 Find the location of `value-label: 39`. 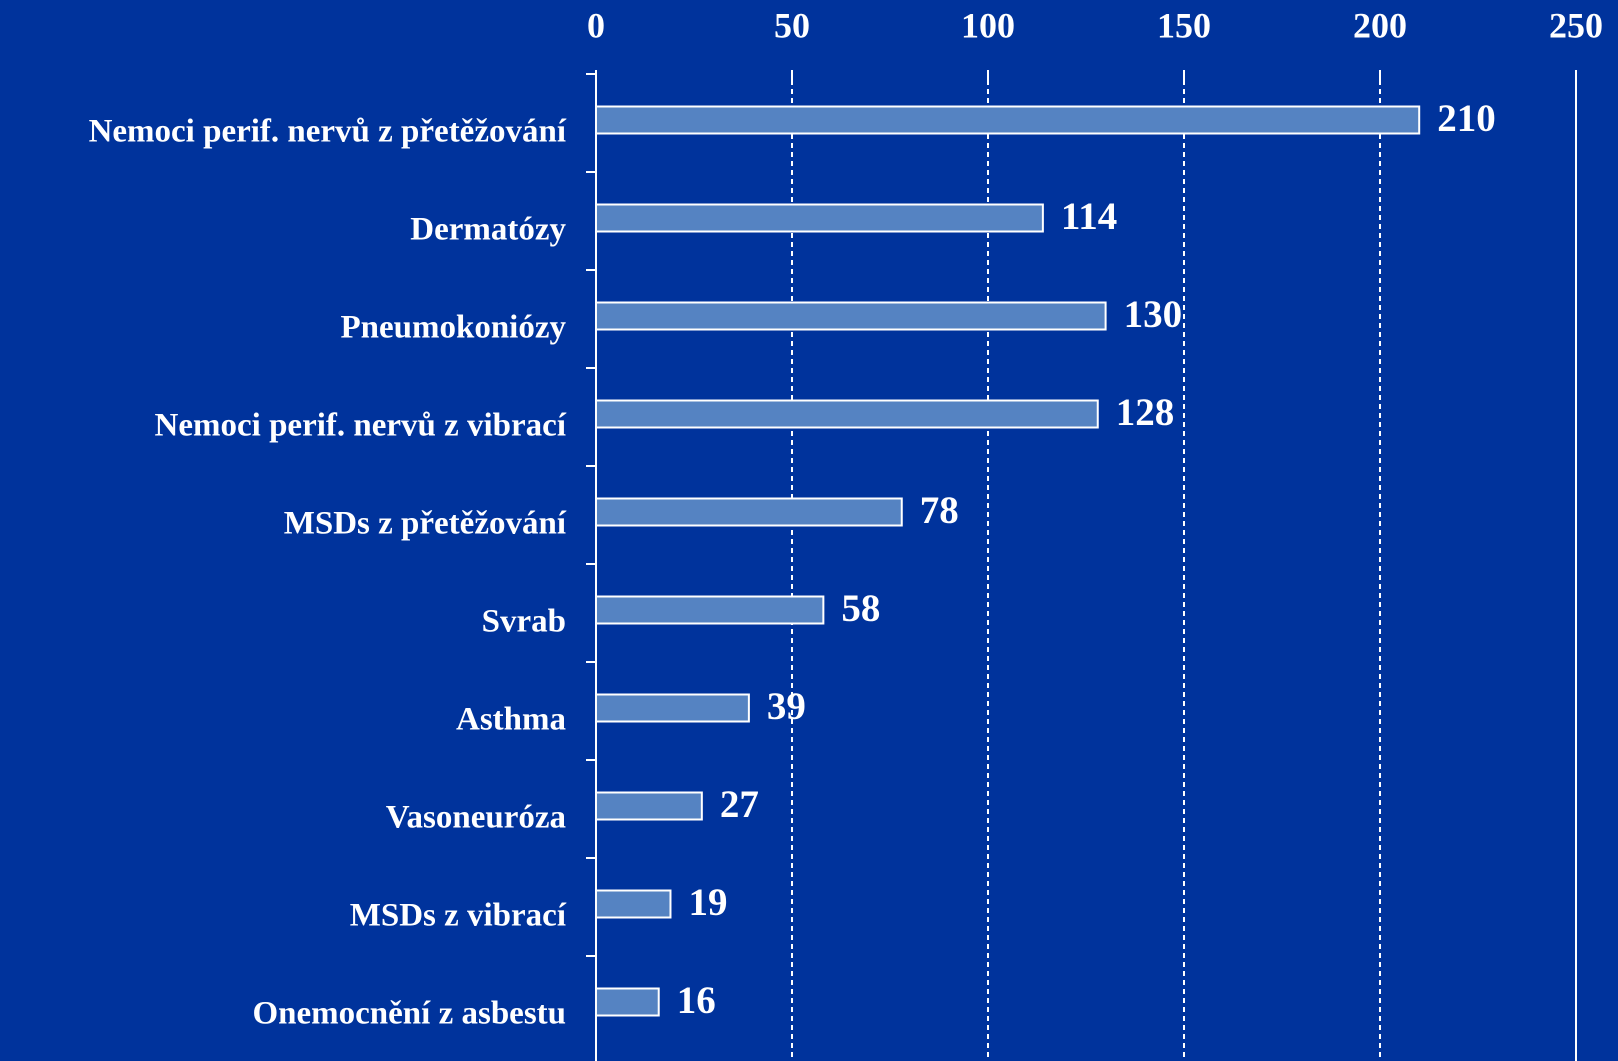

value-label: 39 is located at coordinates (786, 706).